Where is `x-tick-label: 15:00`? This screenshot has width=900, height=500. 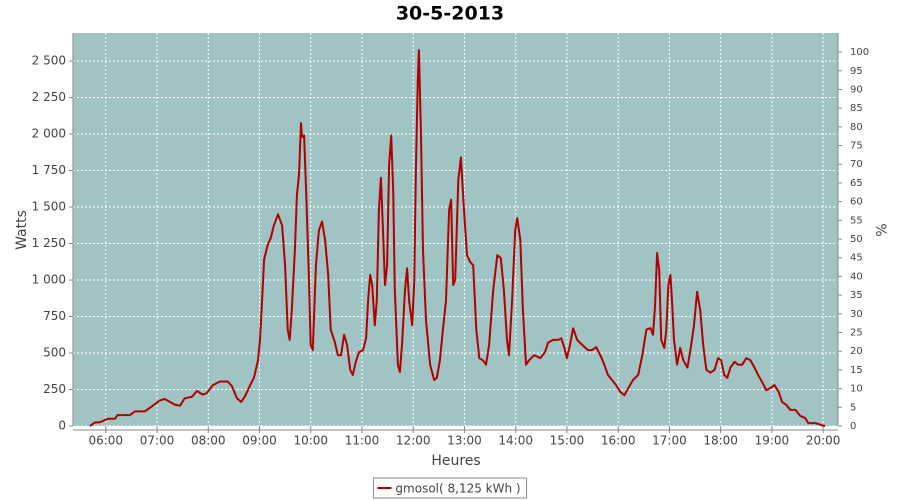
x-tick-label: 15:00 is located at coordinates (567, 441).